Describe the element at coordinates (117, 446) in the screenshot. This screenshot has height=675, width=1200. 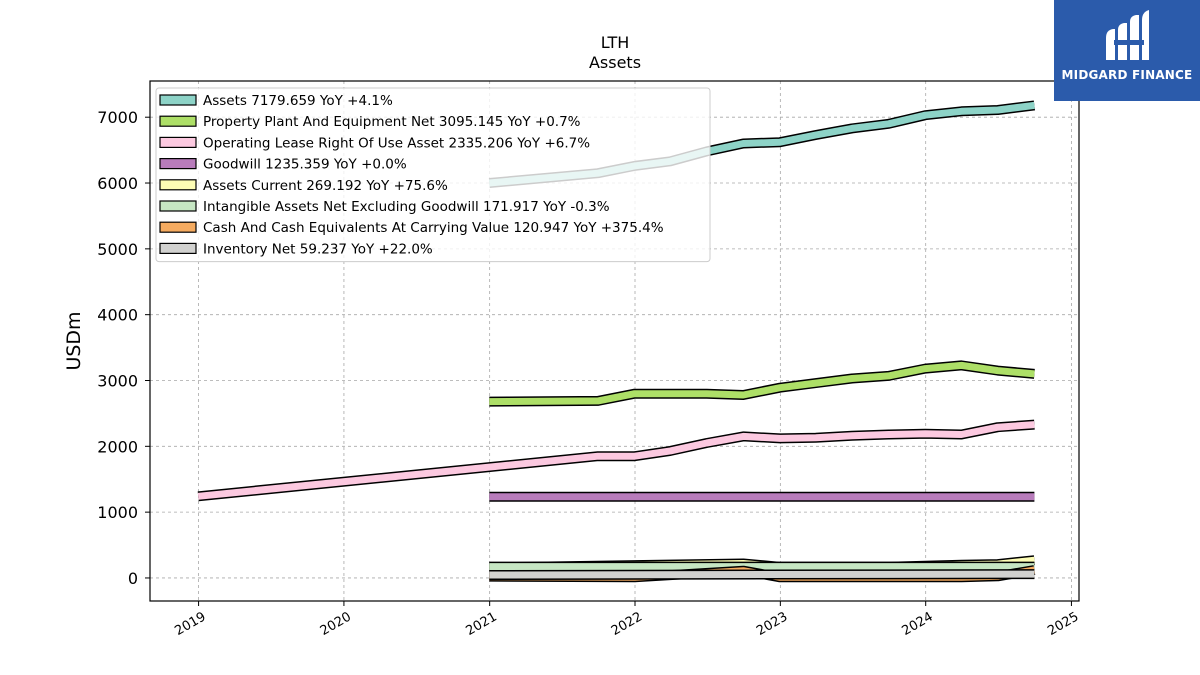
I see `y-tick-label: 2000` at that location.